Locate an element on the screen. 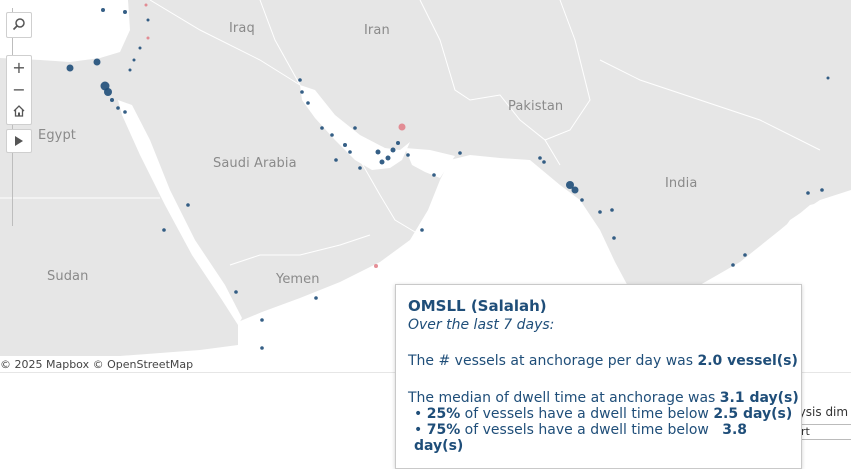 The height and width of the screenshot is (469, 851). p75-percent: 75% is located at coordinates (443, 430).